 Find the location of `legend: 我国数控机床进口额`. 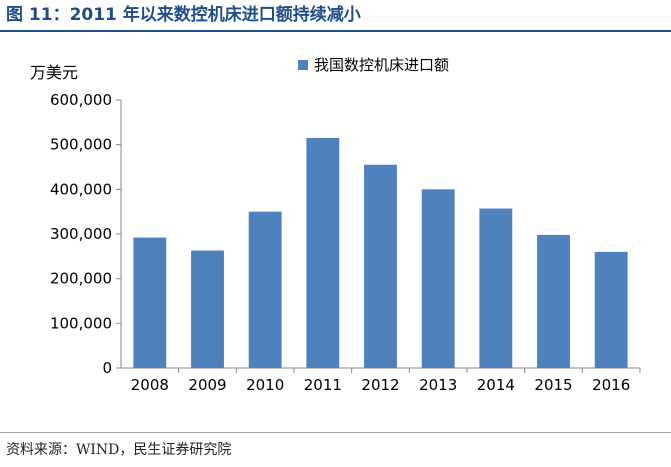

legend: 我国数控机床进口额 is located at coordinates (373, 65).